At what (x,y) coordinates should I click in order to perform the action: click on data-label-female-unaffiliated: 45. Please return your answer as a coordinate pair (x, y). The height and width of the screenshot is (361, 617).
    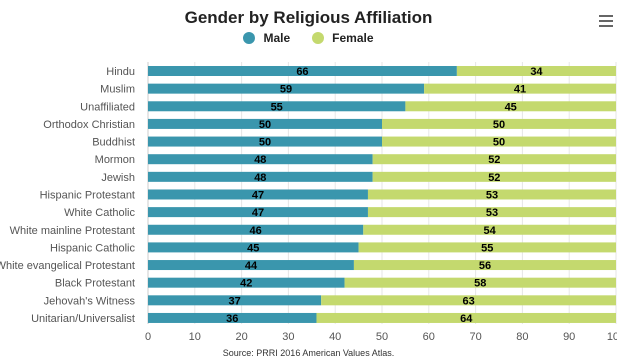
    Looking at the image, I should click on (511, 107).